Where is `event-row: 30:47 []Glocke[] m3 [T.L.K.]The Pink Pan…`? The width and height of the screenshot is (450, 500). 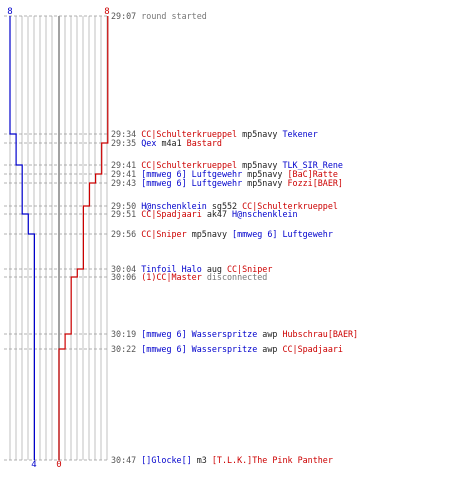 event-row: 30:47 []Glocke[] m3 [T.L.K.]The Pink Pan… is located at coordinates (222, 460).